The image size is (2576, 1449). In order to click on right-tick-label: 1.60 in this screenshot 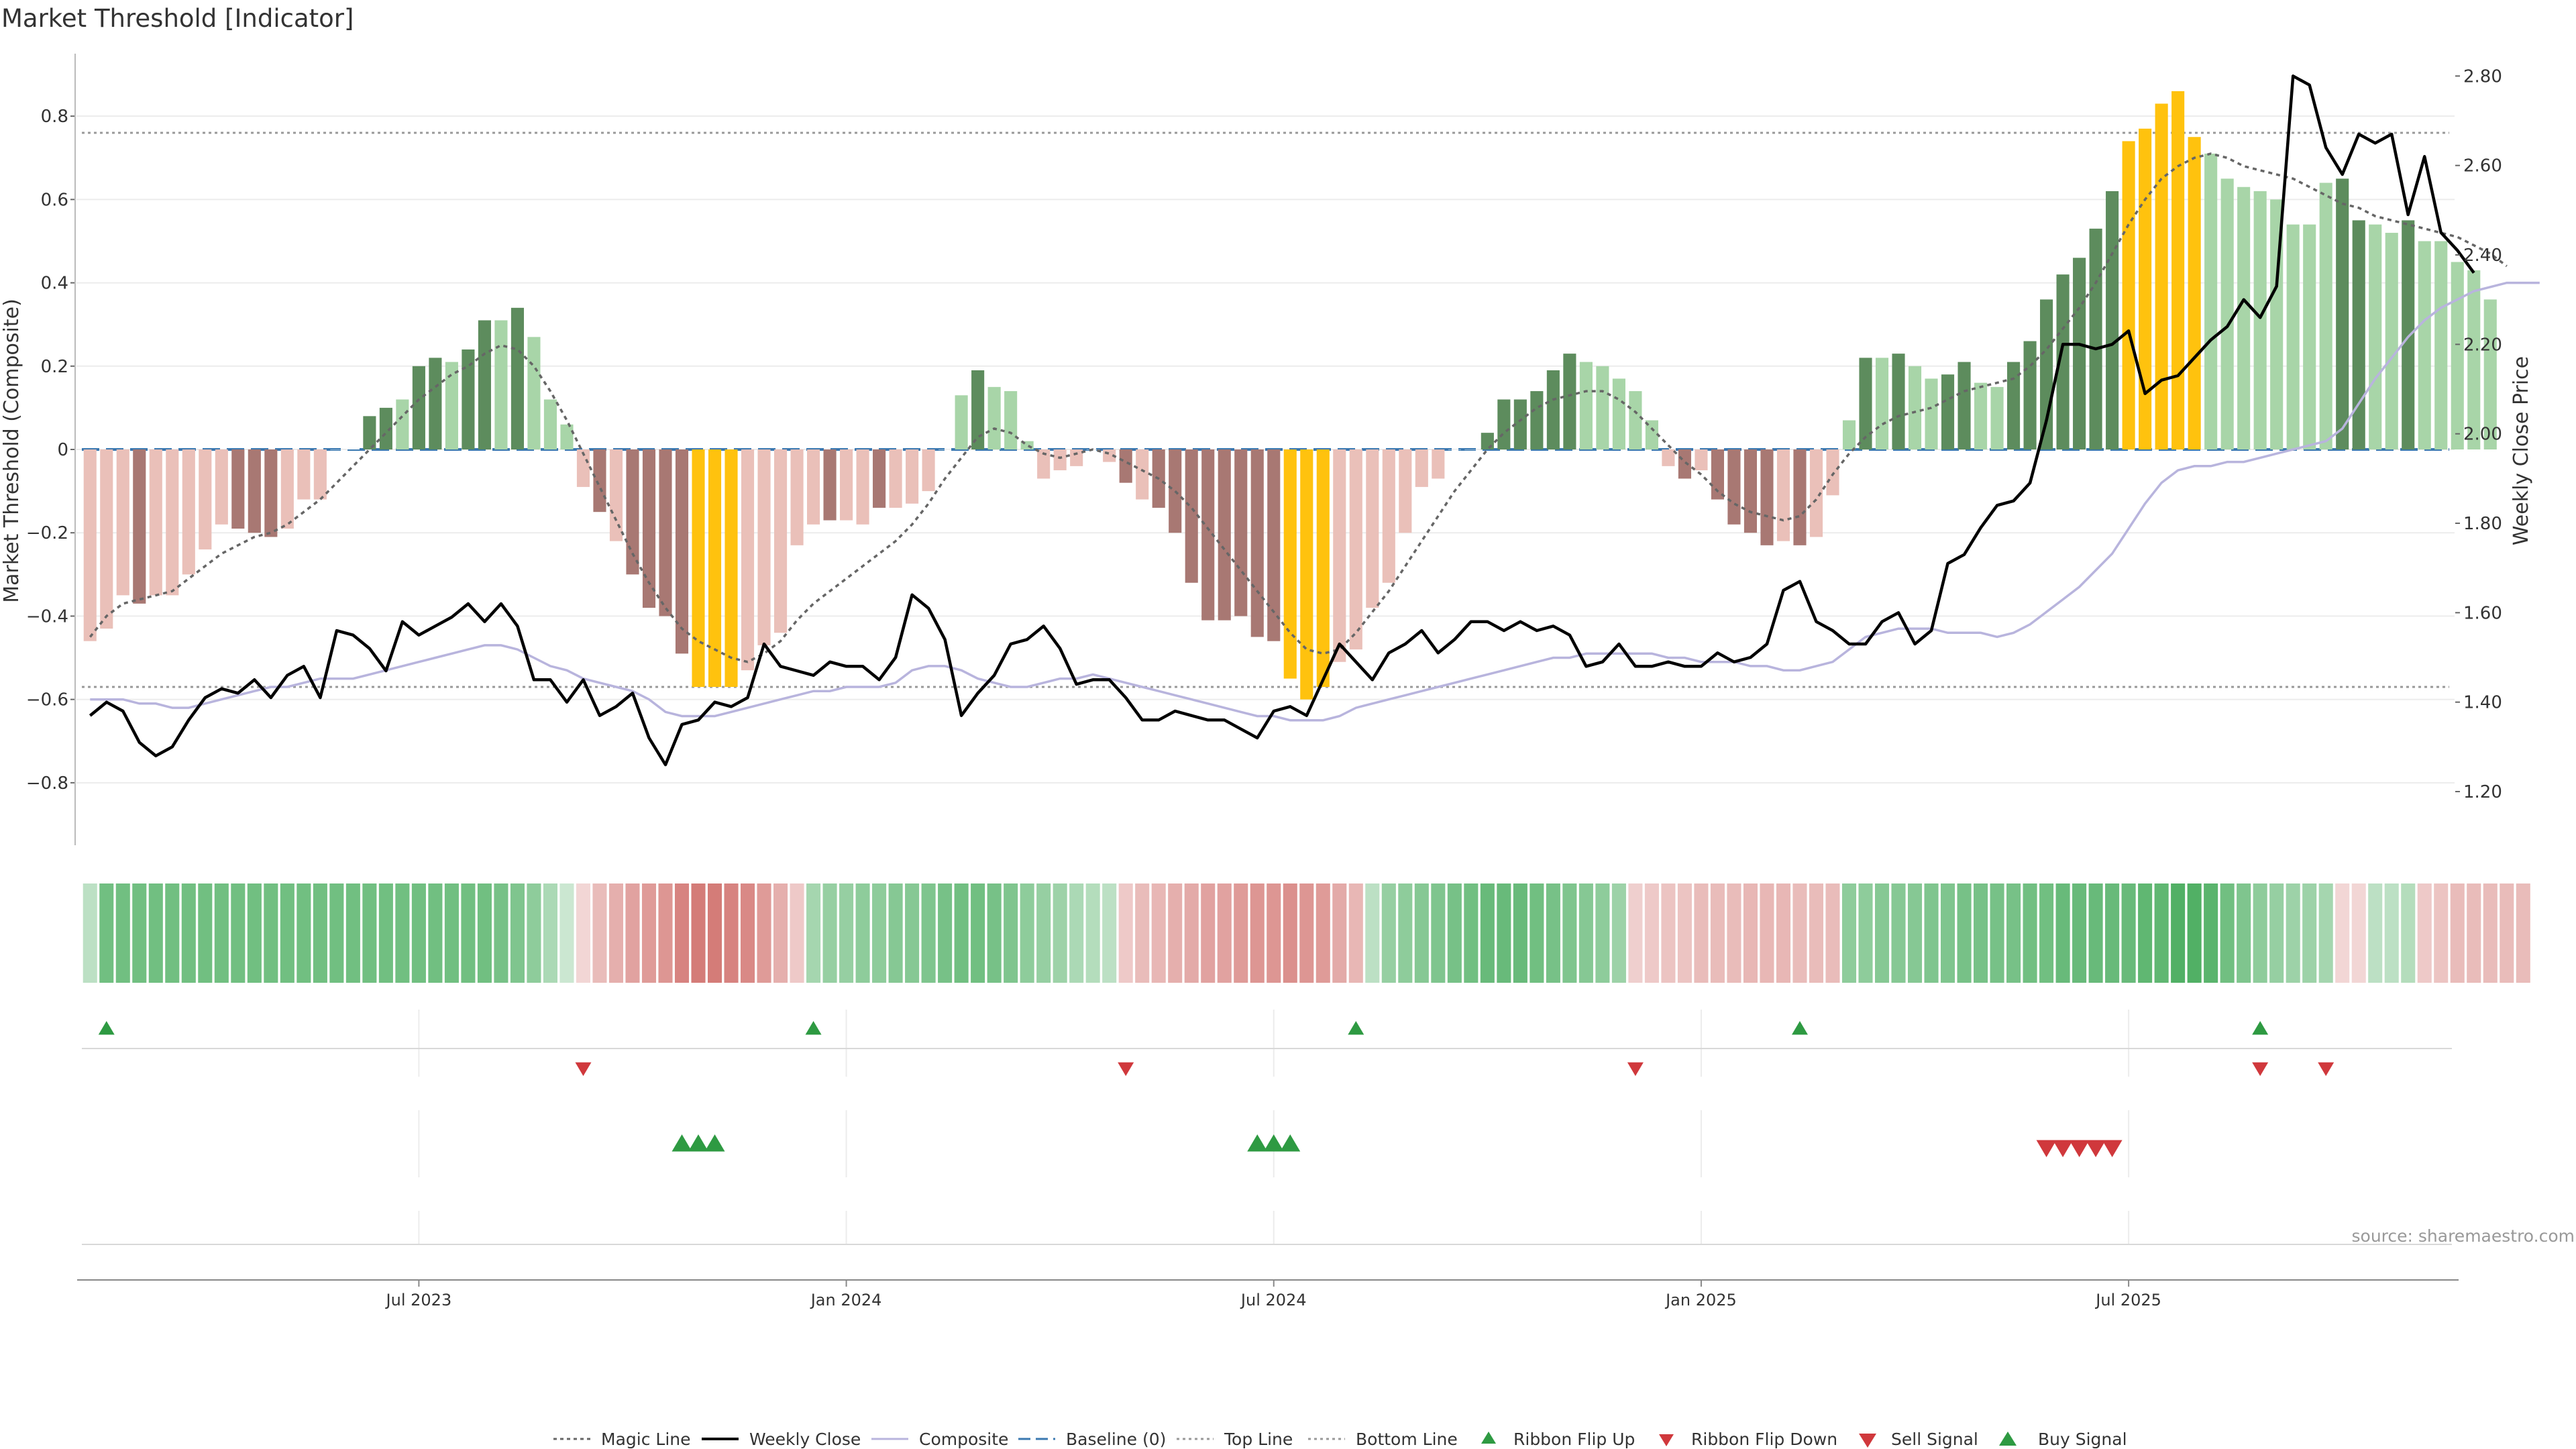, I will do `click(2482, 613)`.